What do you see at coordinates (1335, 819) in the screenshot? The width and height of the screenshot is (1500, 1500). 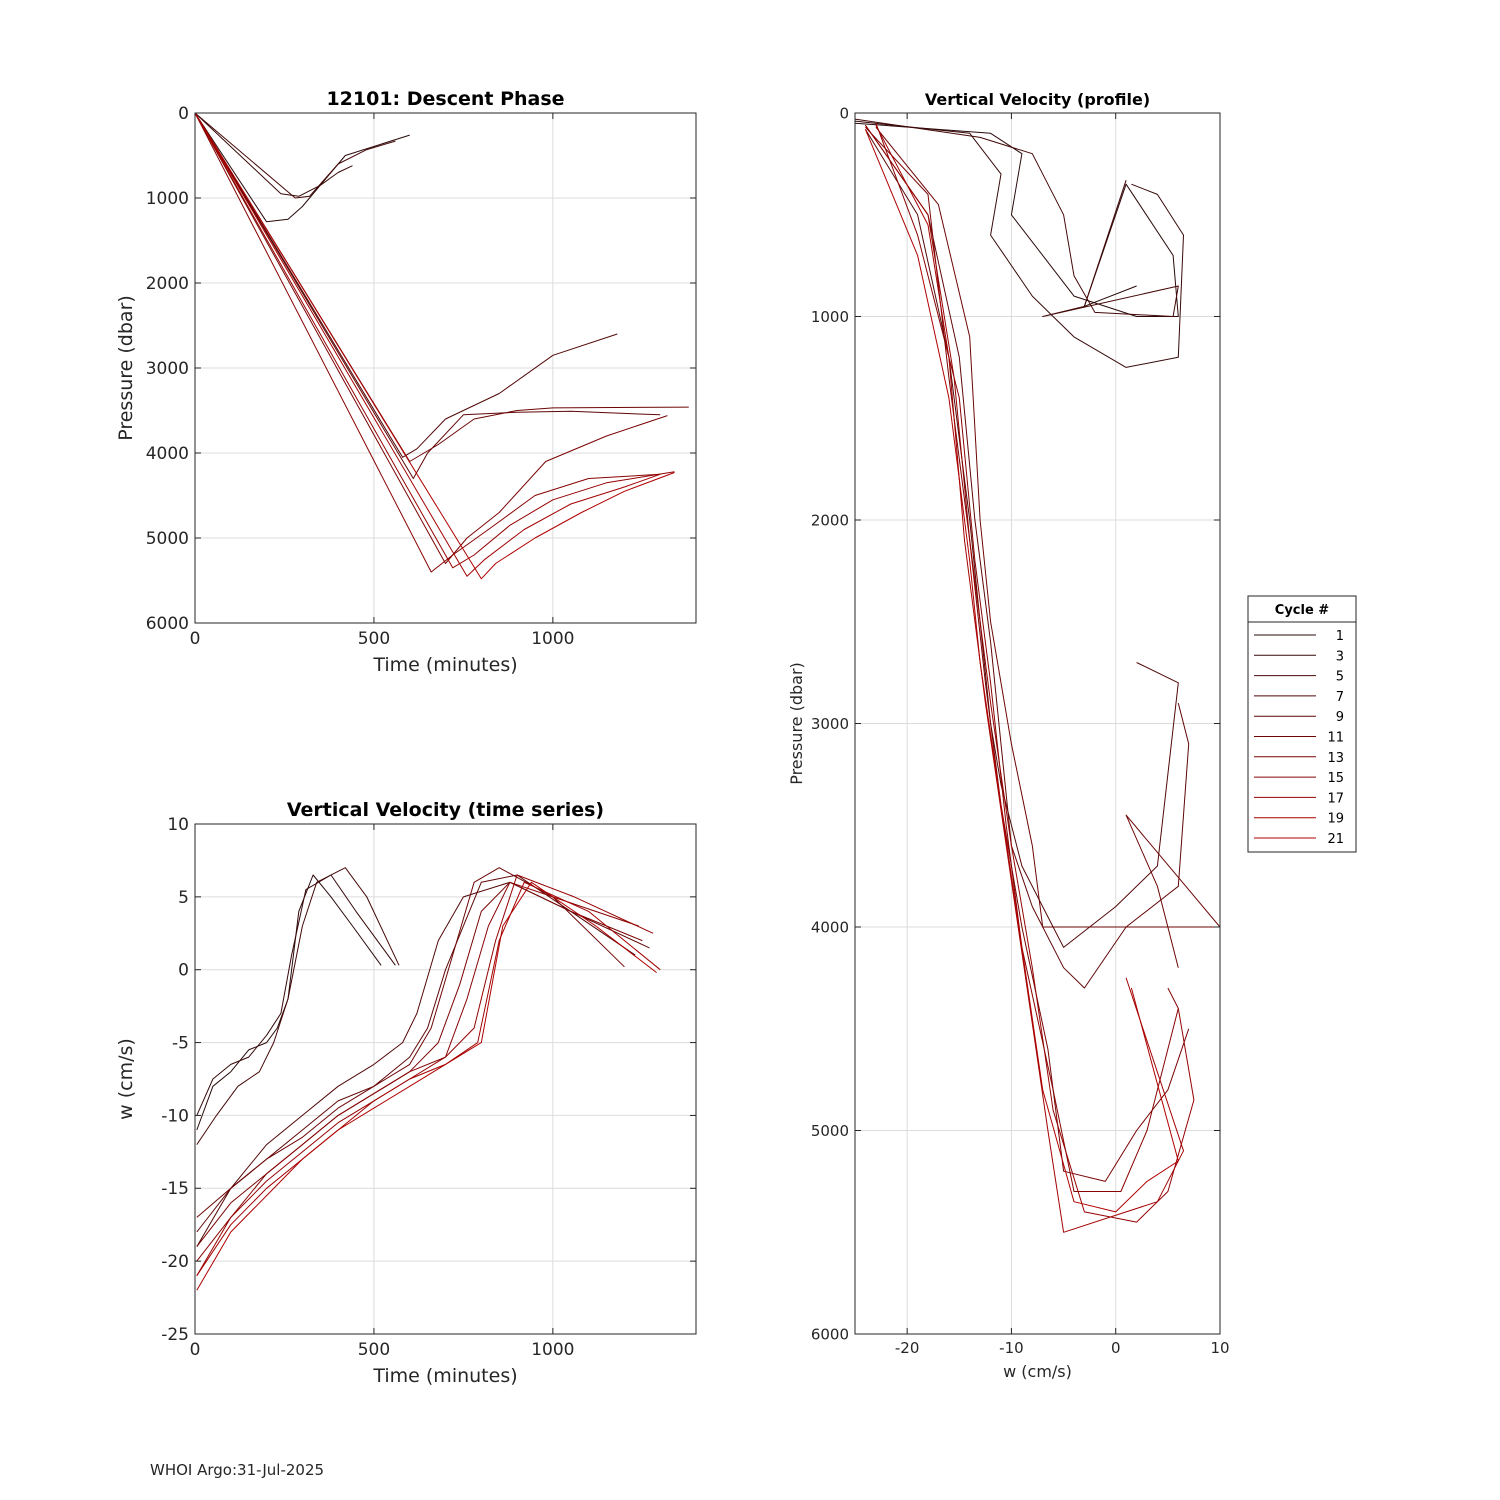 I see `legend-entry-label: 19` at bounding box center [1335, 819].